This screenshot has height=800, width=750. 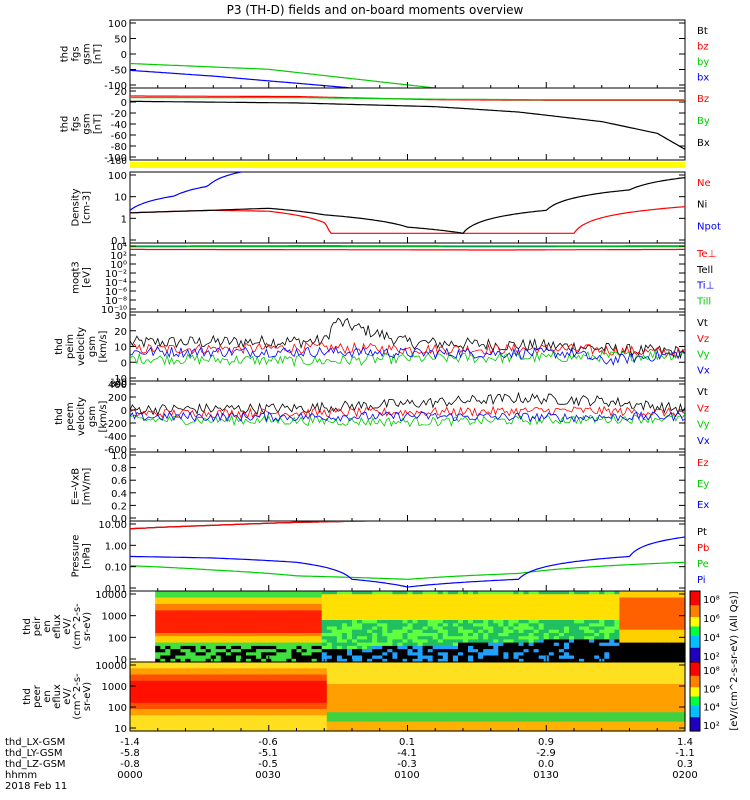 I want to click on panel-frame, so click(x=407, y=486).